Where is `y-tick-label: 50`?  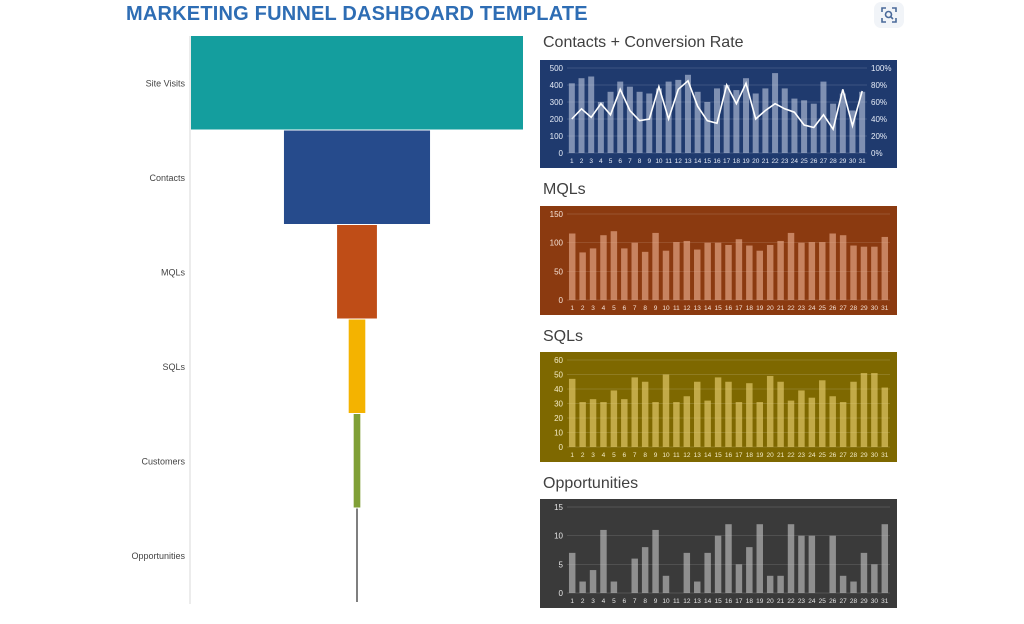 y-tick-label: 50 is located at coordinates (558, 375).